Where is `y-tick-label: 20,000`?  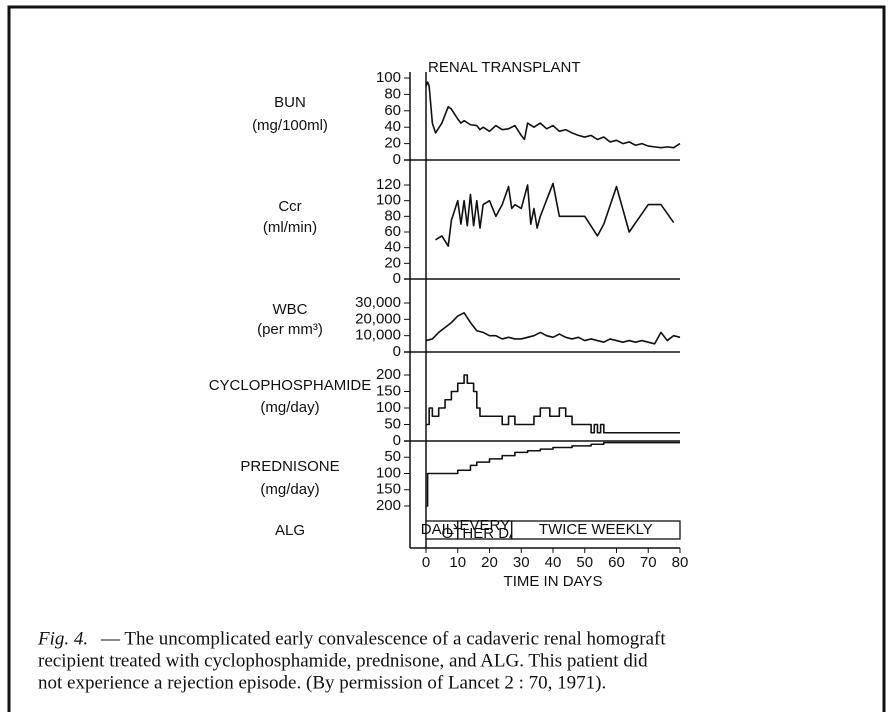
y-tick-label: 20,000 is located at coordinates (378, 318).